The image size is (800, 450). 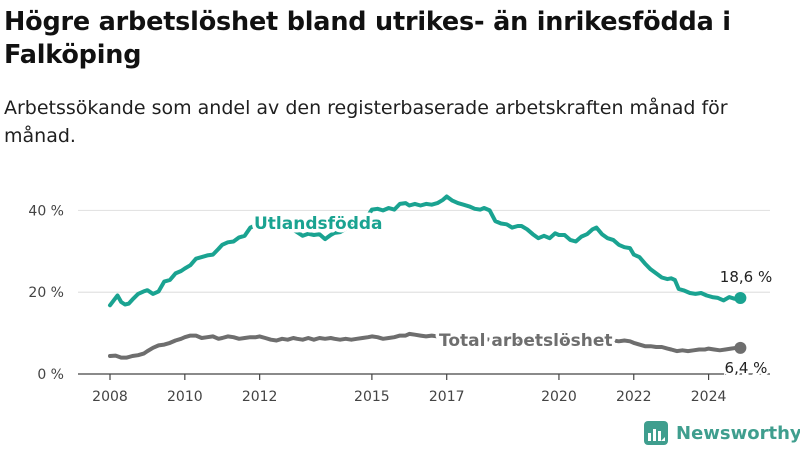 I want to click on newsworthy-logo-icon, so click(x=656, y=433).